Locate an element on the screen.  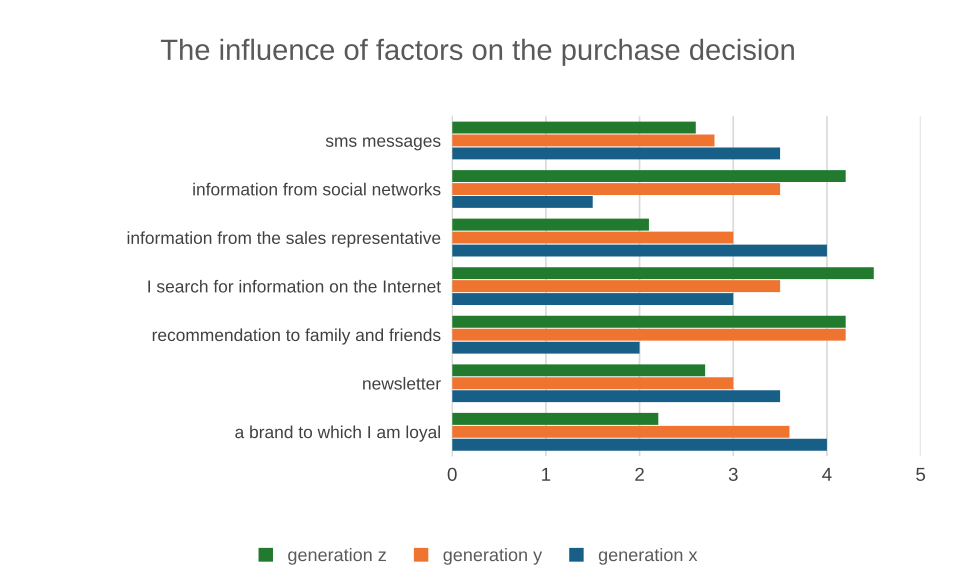
x-tick-label: 3 is located at coordinates (733, 474).